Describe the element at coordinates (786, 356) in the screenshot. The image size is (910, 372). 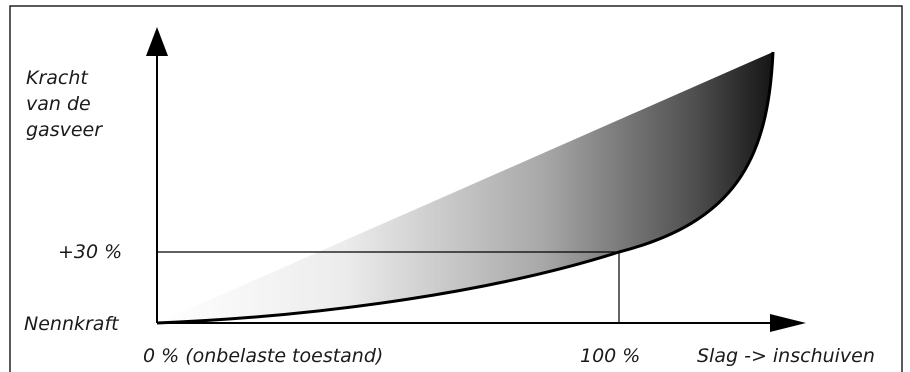
I see `x-axis-label: Slag -> inschuiven` at that location.